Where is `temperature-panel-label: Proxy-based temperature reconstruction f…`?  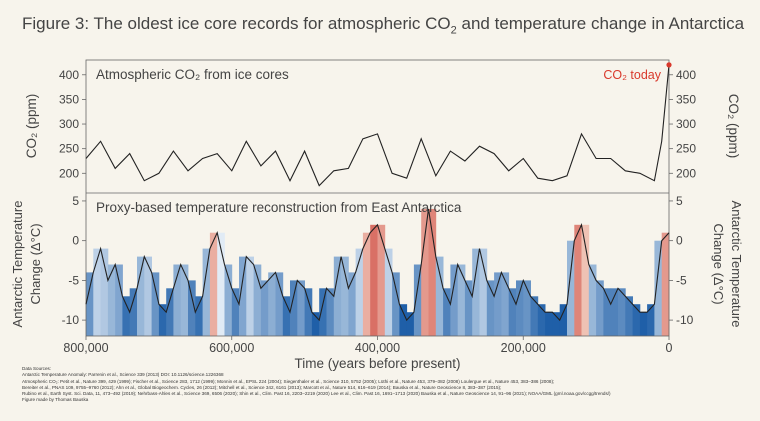 temperature-panel-label: Proxy-based temperature reconstruction f… is located at coordinates (279, 207).